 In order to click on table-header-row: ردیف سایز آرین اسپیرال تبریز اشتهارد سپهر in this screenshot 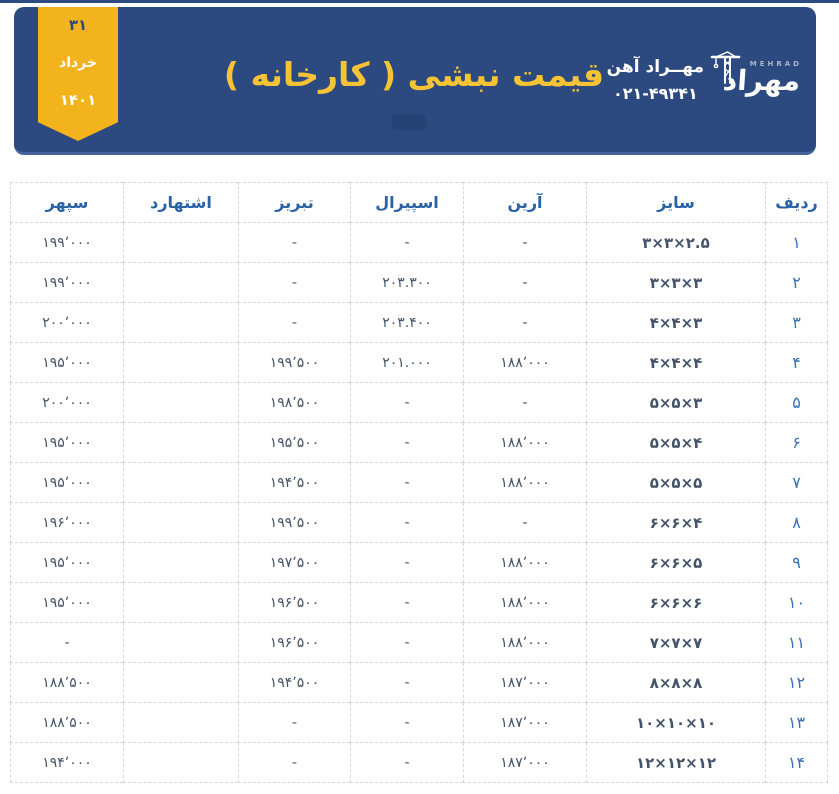, I will do `click(419, 202)`.